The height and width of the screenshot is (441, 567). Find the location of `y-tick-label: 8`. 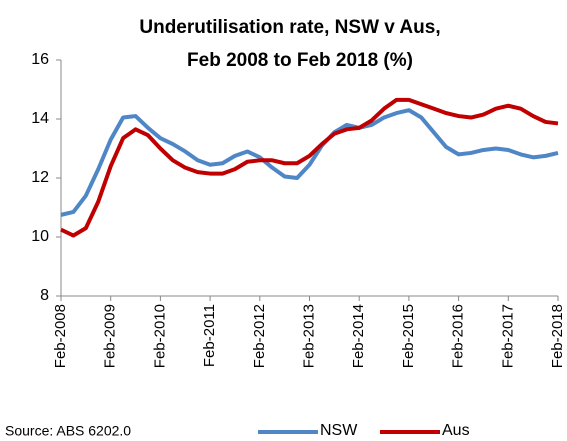

y-tick-label: 8 is located at coordinates (44, 295).